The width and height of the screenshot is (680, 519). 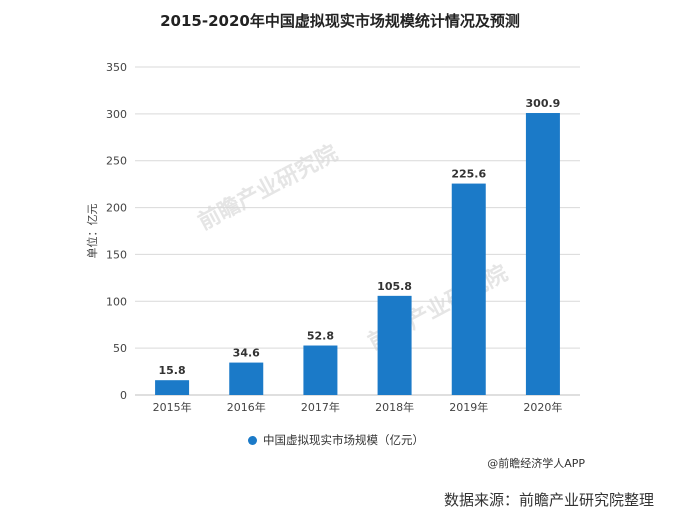 I want to click on chart-title: 2015-2020年中国虚拟现实市场规模统计情况及预测, so click(x=340, y=21).